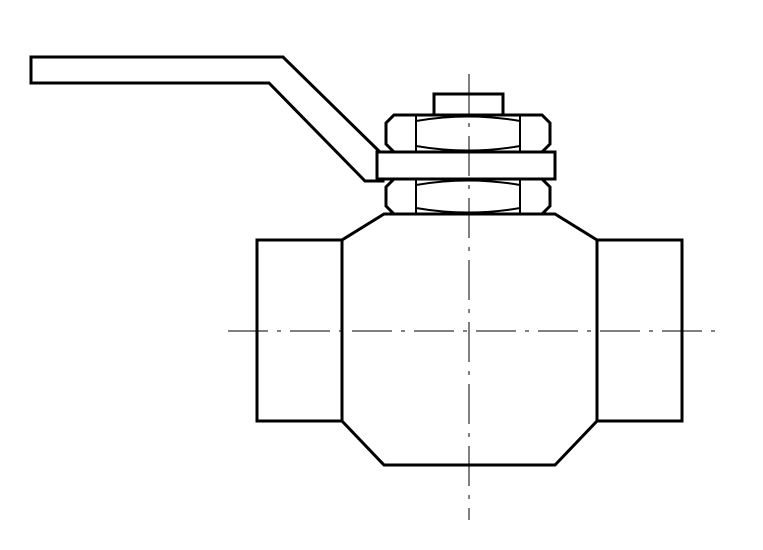 The image size is (763, 550). What do you see at coordinates (468, 196) in the screenshot?
I see `lower-hex-nut` at bounding box center [468, 196].